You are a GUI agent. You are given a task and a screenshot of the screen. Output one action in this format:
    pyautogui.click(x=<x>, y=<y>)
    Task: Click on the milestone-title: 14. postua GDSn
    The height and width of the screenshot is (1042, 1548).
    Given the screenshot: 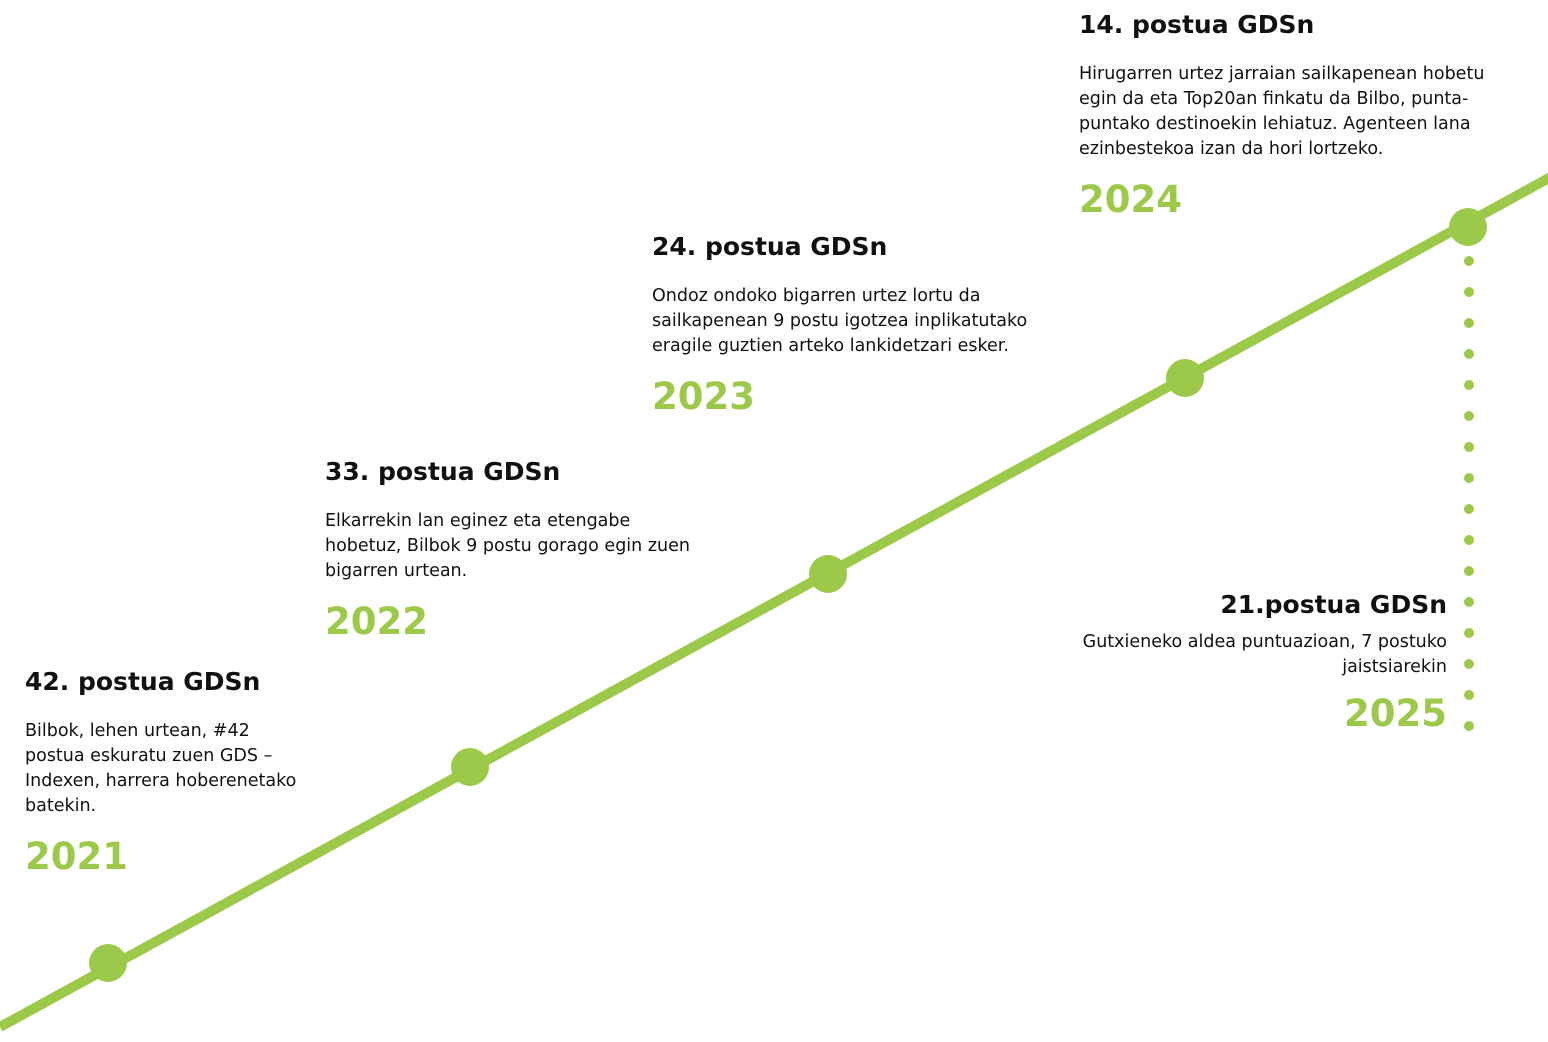 What is the action you would take?
    pyautogui.click(x=1197, y=24)
    